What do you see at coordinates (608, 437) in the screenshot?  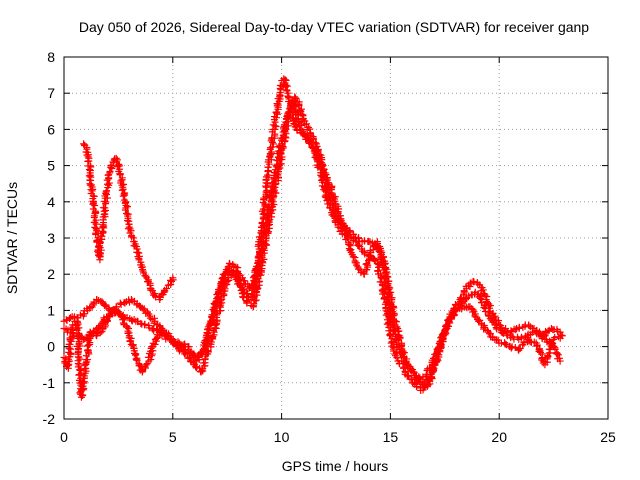 I see `x-tick-label: 25` at bounding box center [608, 437].